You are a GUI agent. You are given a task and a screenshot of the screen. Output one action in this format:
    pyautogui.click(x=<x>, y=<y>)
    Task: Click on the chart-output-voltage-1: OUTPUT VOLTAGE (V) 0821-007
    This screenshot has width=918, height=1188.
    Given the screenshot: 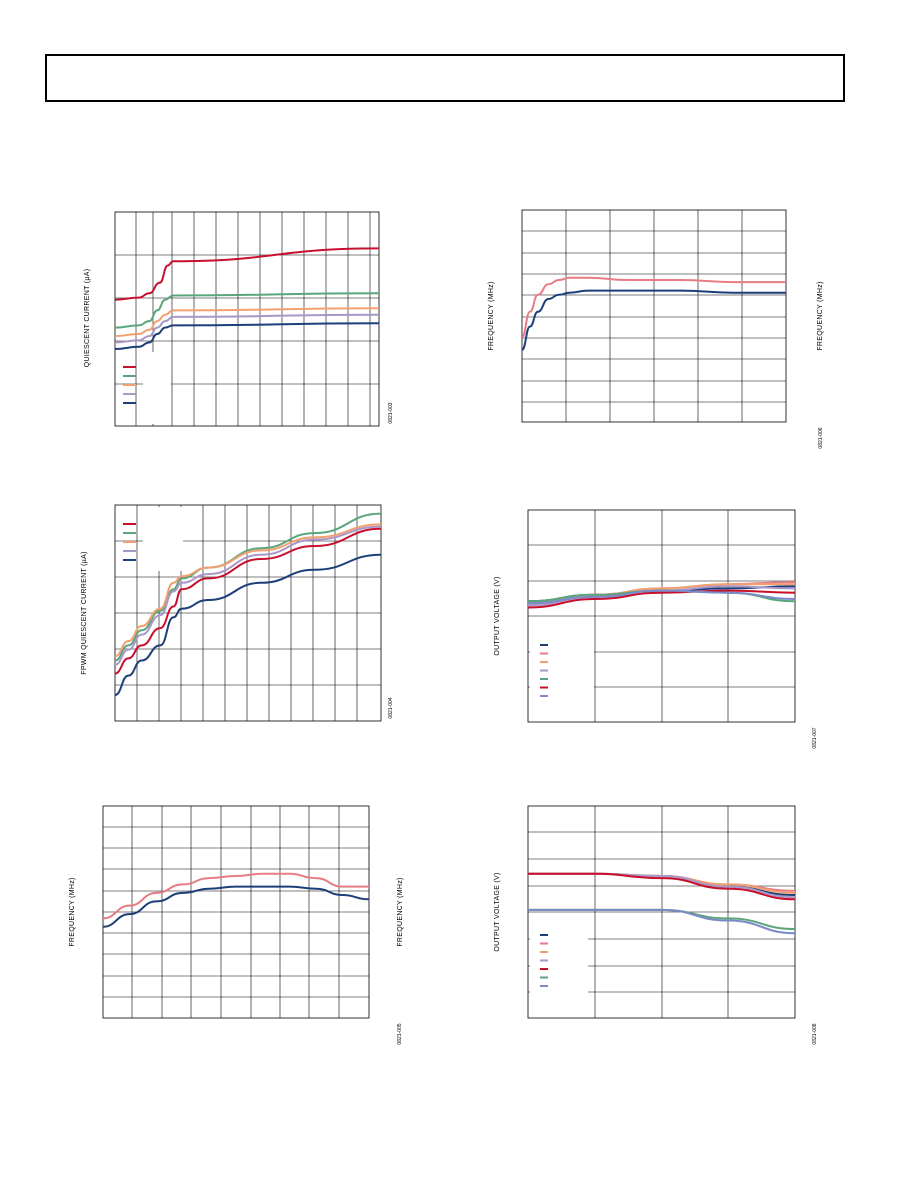 What is the action you would take?
    pyautogui.click(x=656, y=629)
    